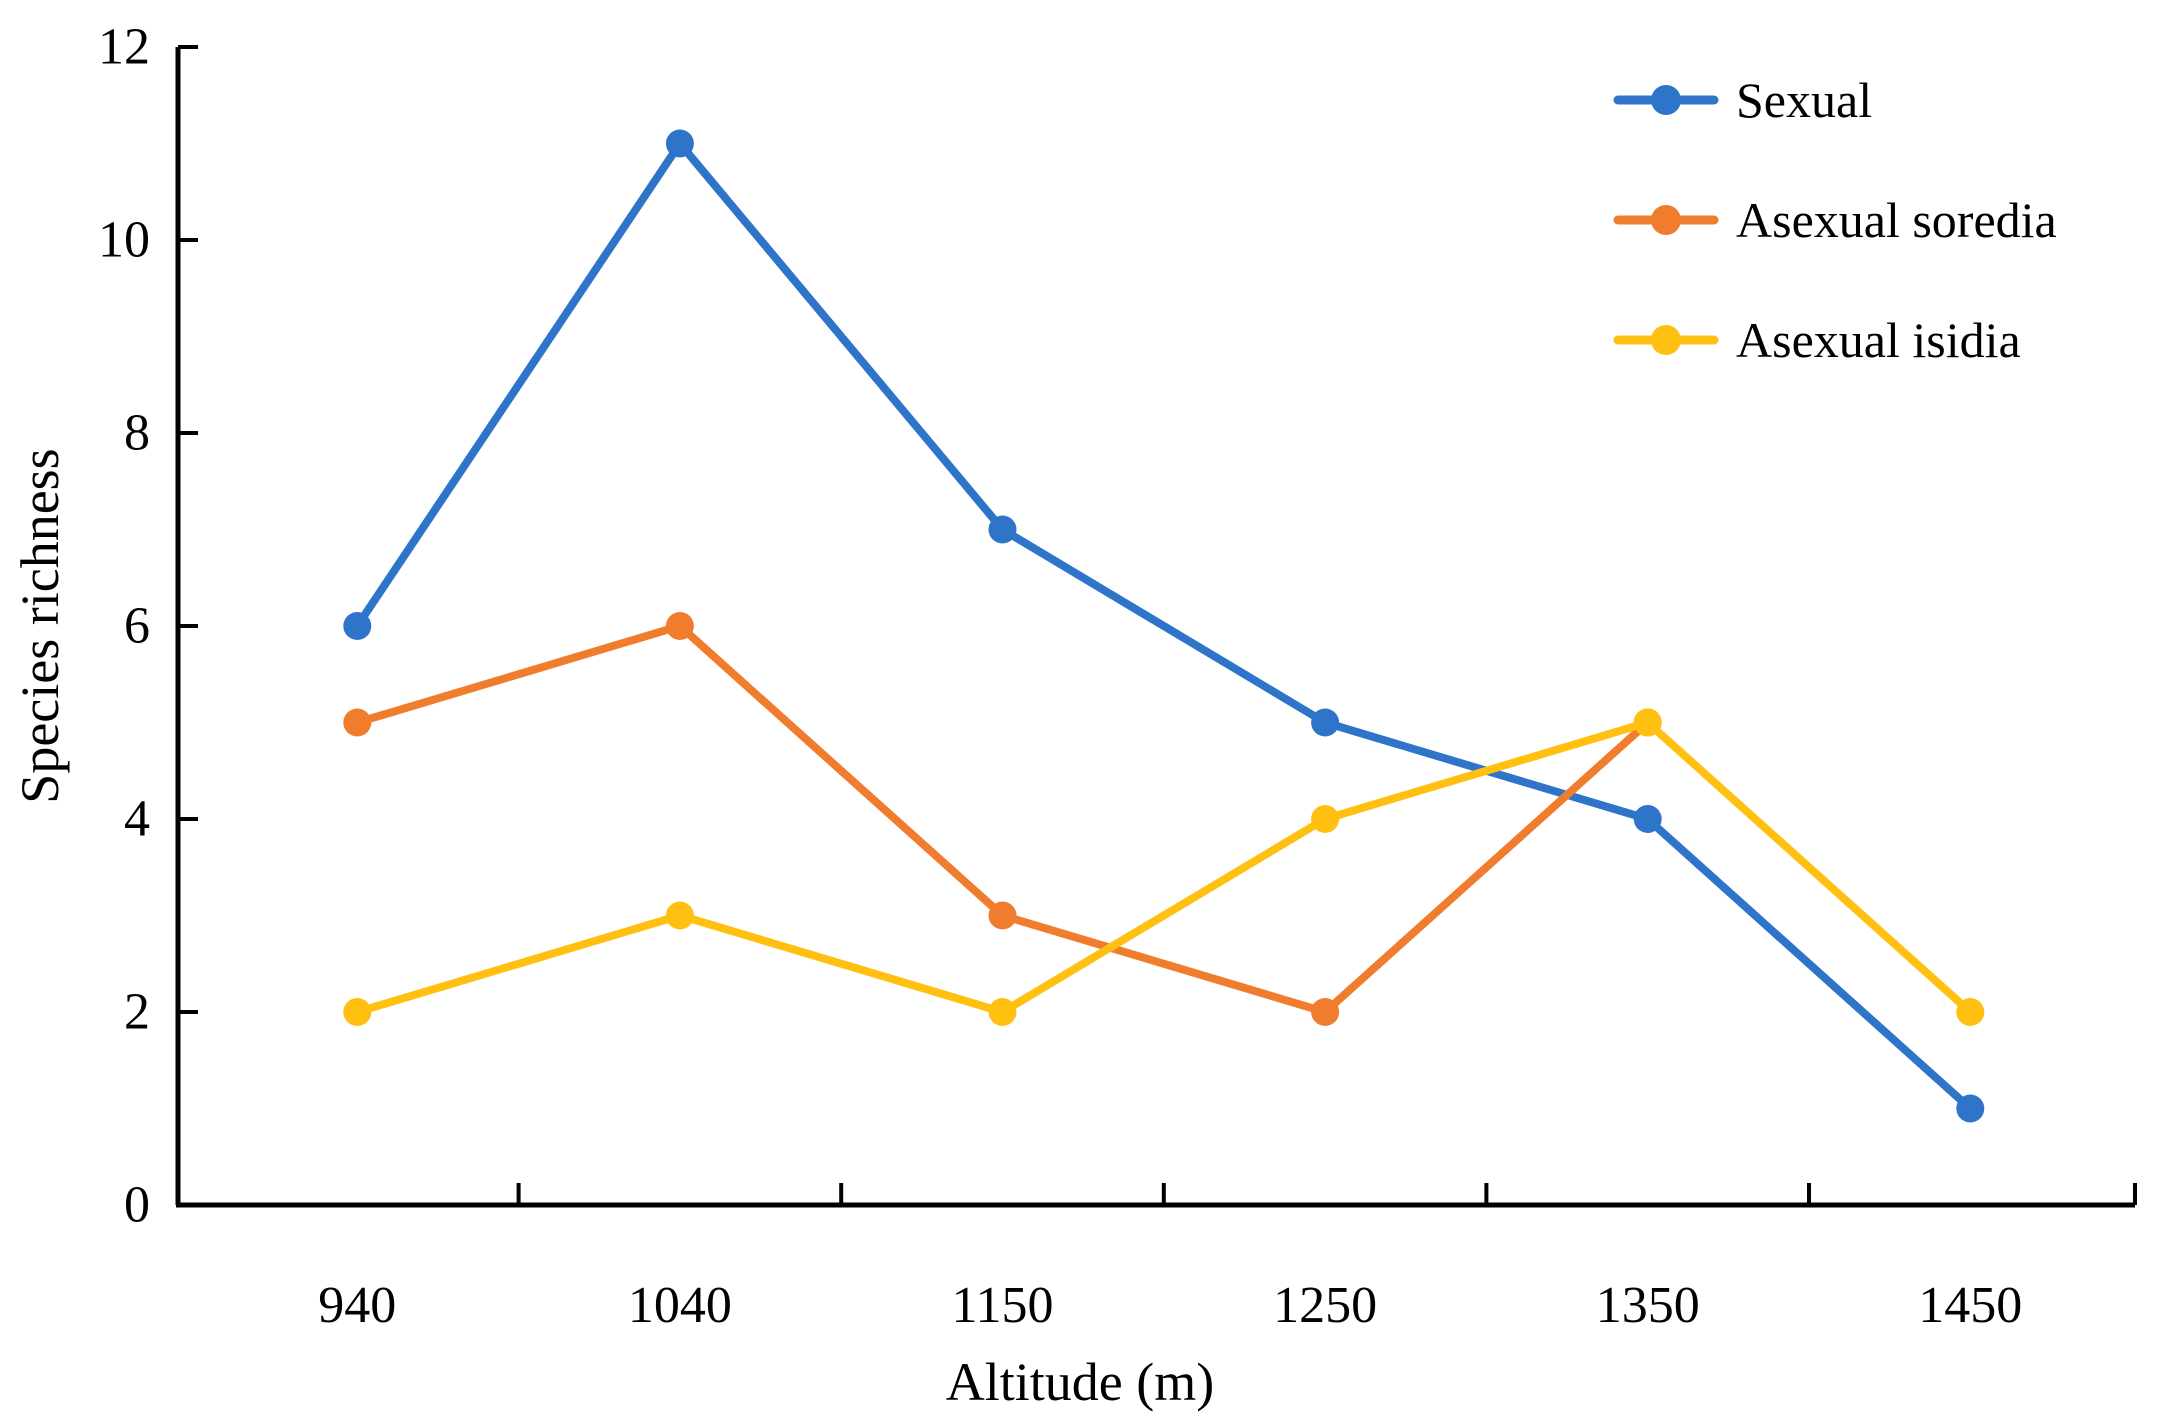 This screenshot has height=1422, width=2164. Describe the element at coordinates (1002, 1305) in the screenshot. I see `x-tick-label: 1150` at that location.